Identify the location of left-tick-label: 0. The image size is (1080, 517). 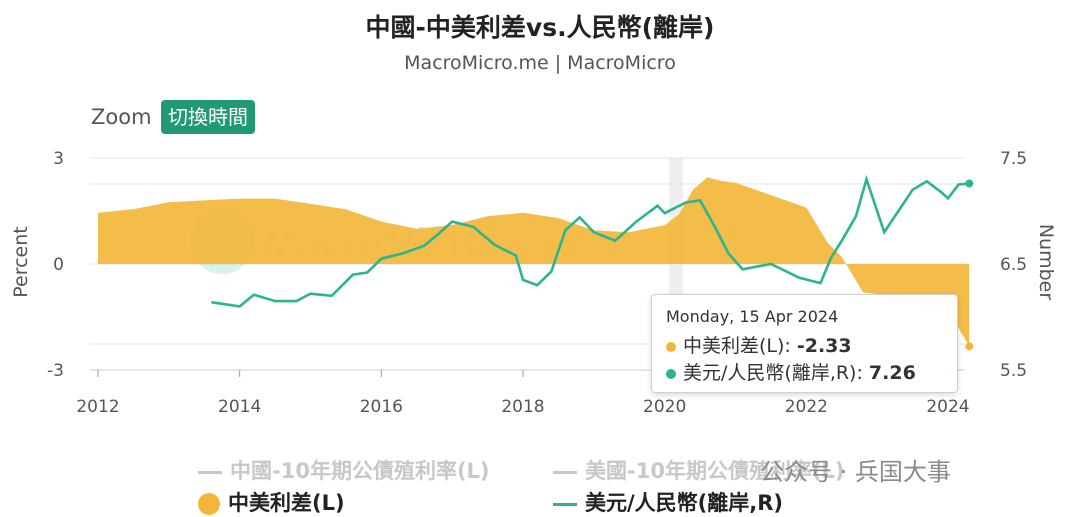
(58, 265).